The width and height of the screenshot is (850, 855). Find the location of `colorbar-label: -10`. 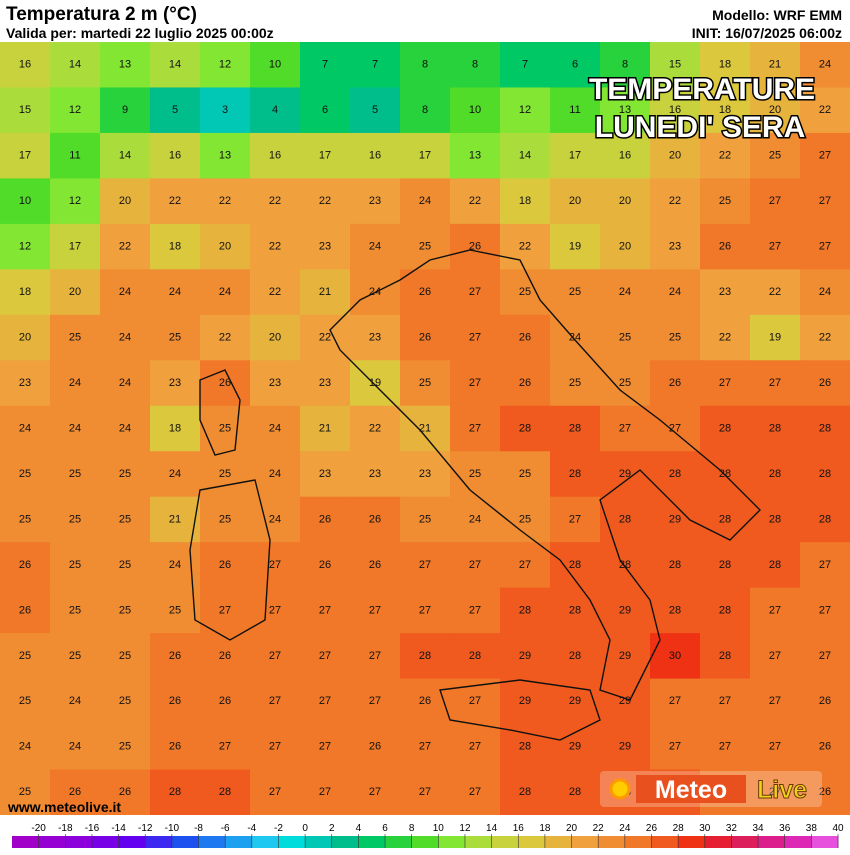

colorbar-label: -10 is located at coordinates (172, 828).